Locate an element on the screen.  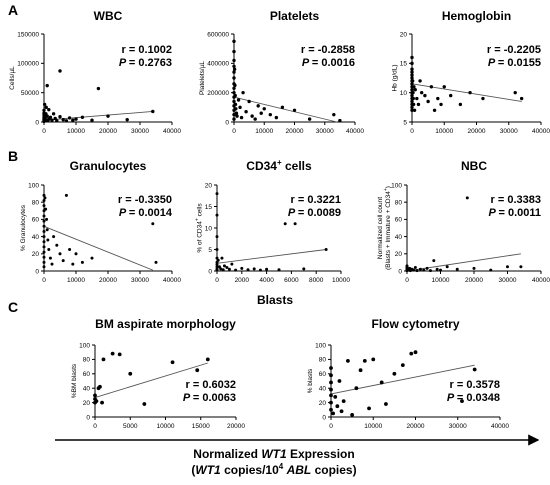
x-tick-label: 40000 is located at coordinates (541, 131).